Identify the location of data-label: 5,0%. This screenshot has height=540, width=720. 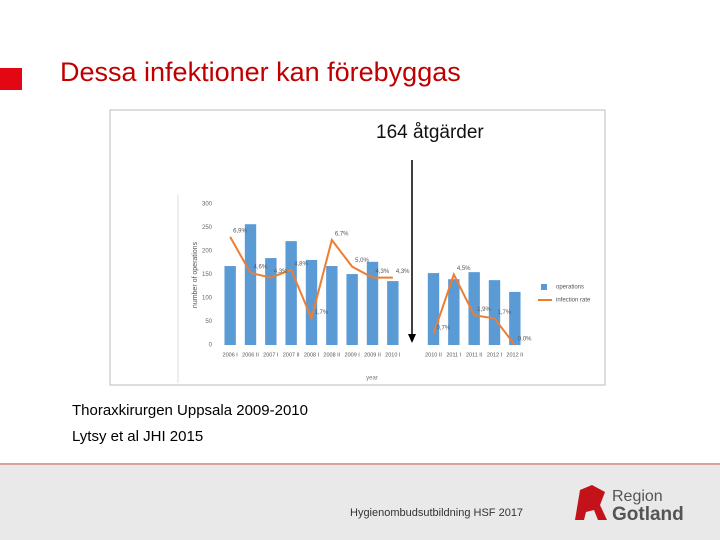
(362, 261).